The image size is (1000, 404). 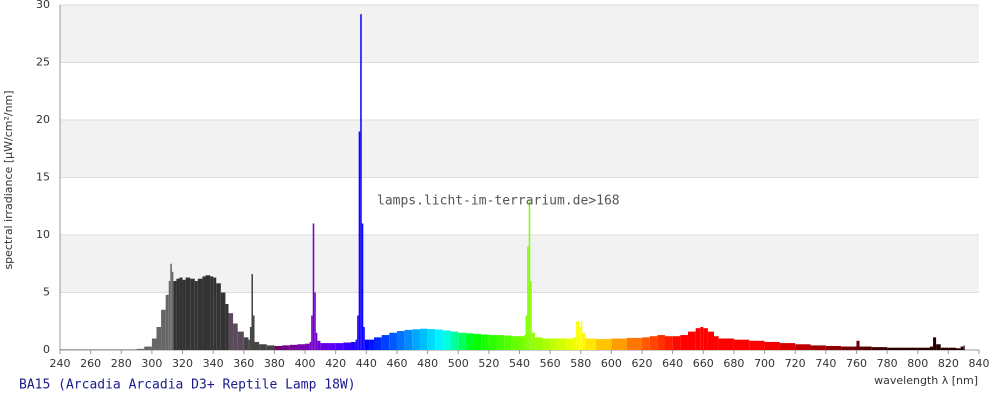 I want to click on x-tick-label: 580, so click(x=580, y=363).